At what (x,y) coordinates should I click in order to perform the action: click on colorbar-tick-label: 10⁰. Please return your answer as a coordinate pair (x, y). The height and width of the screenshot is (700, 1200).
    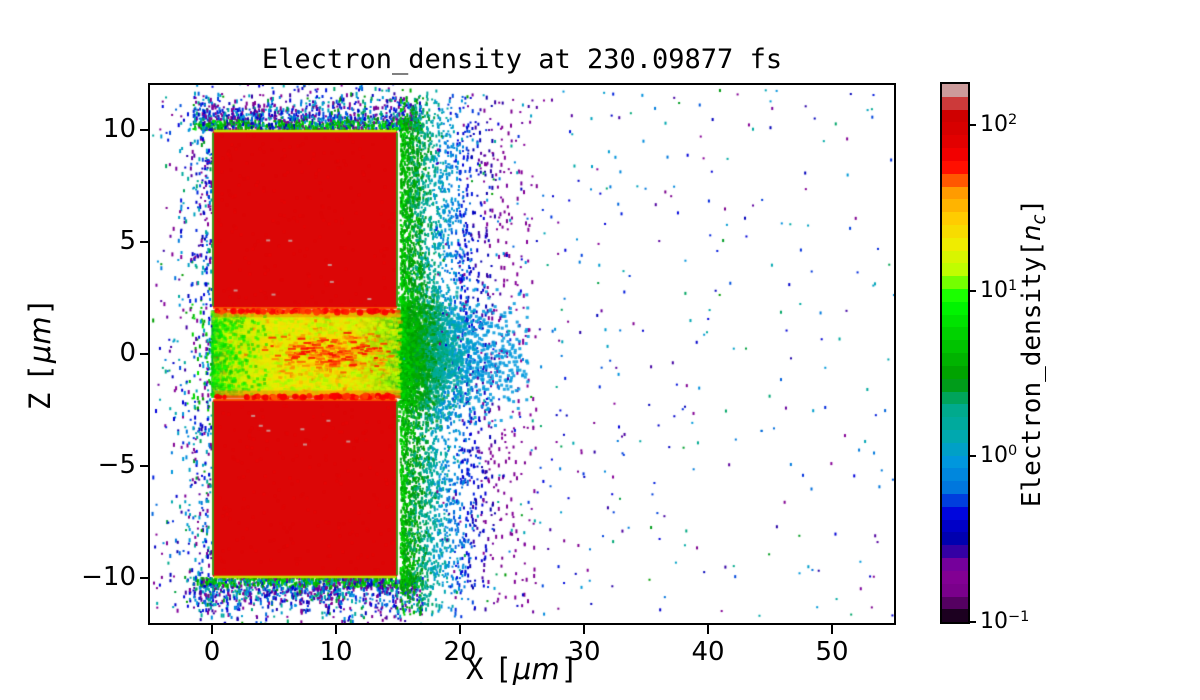
    Looking at the image, I should click on (999, 456).